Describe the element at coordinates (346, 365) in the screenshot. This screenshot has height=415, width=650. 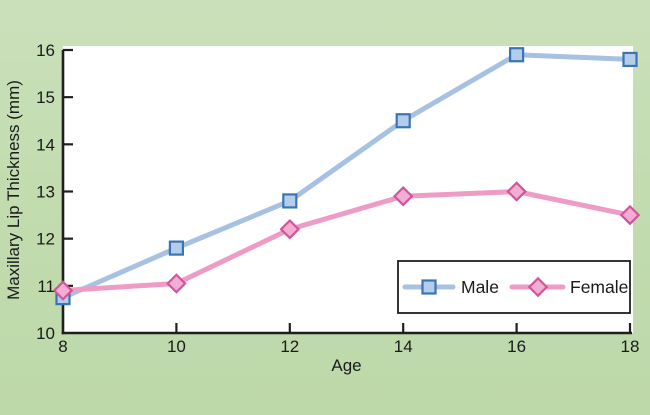
I see `x-axis-title: Age` at that location.